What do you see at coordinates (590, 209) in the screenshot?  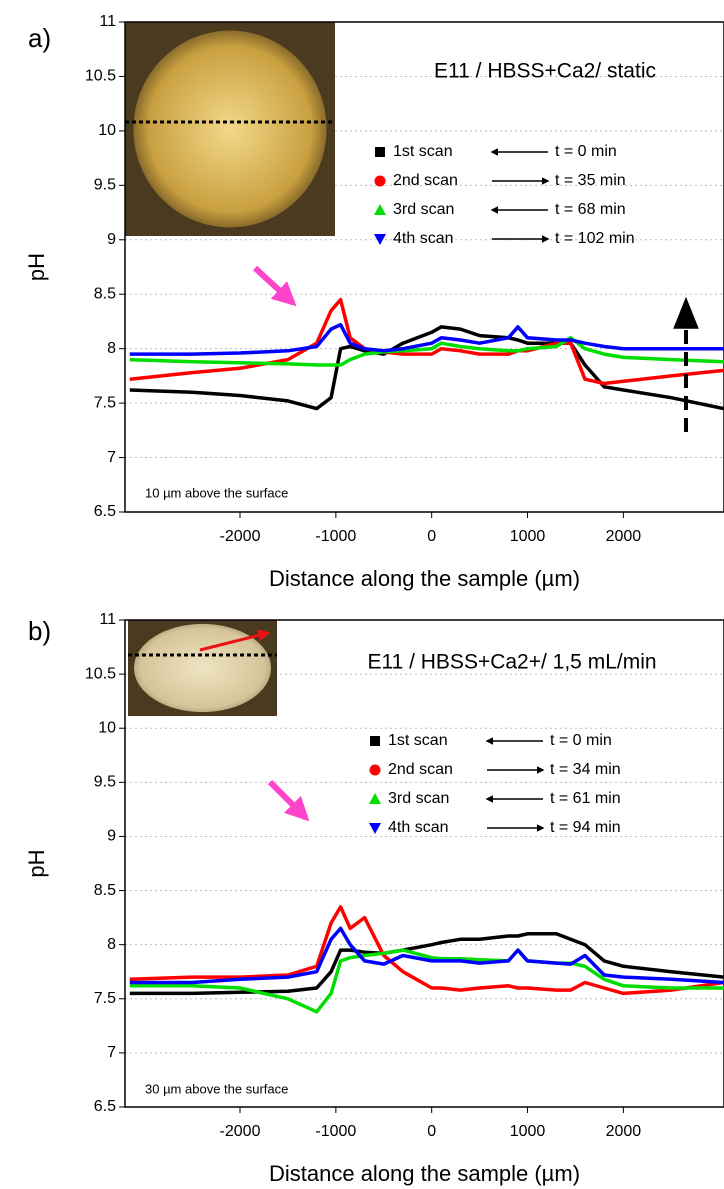 I see `legend-time: t = 68 min` at bounding box center [590, 209].